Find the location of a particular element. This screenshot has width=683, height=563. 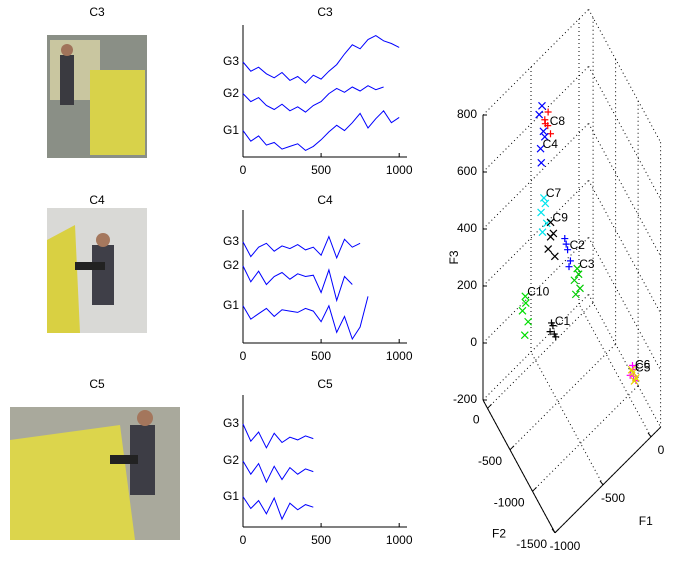

z-tick-label: 200 is located at coordinates (467, 285).